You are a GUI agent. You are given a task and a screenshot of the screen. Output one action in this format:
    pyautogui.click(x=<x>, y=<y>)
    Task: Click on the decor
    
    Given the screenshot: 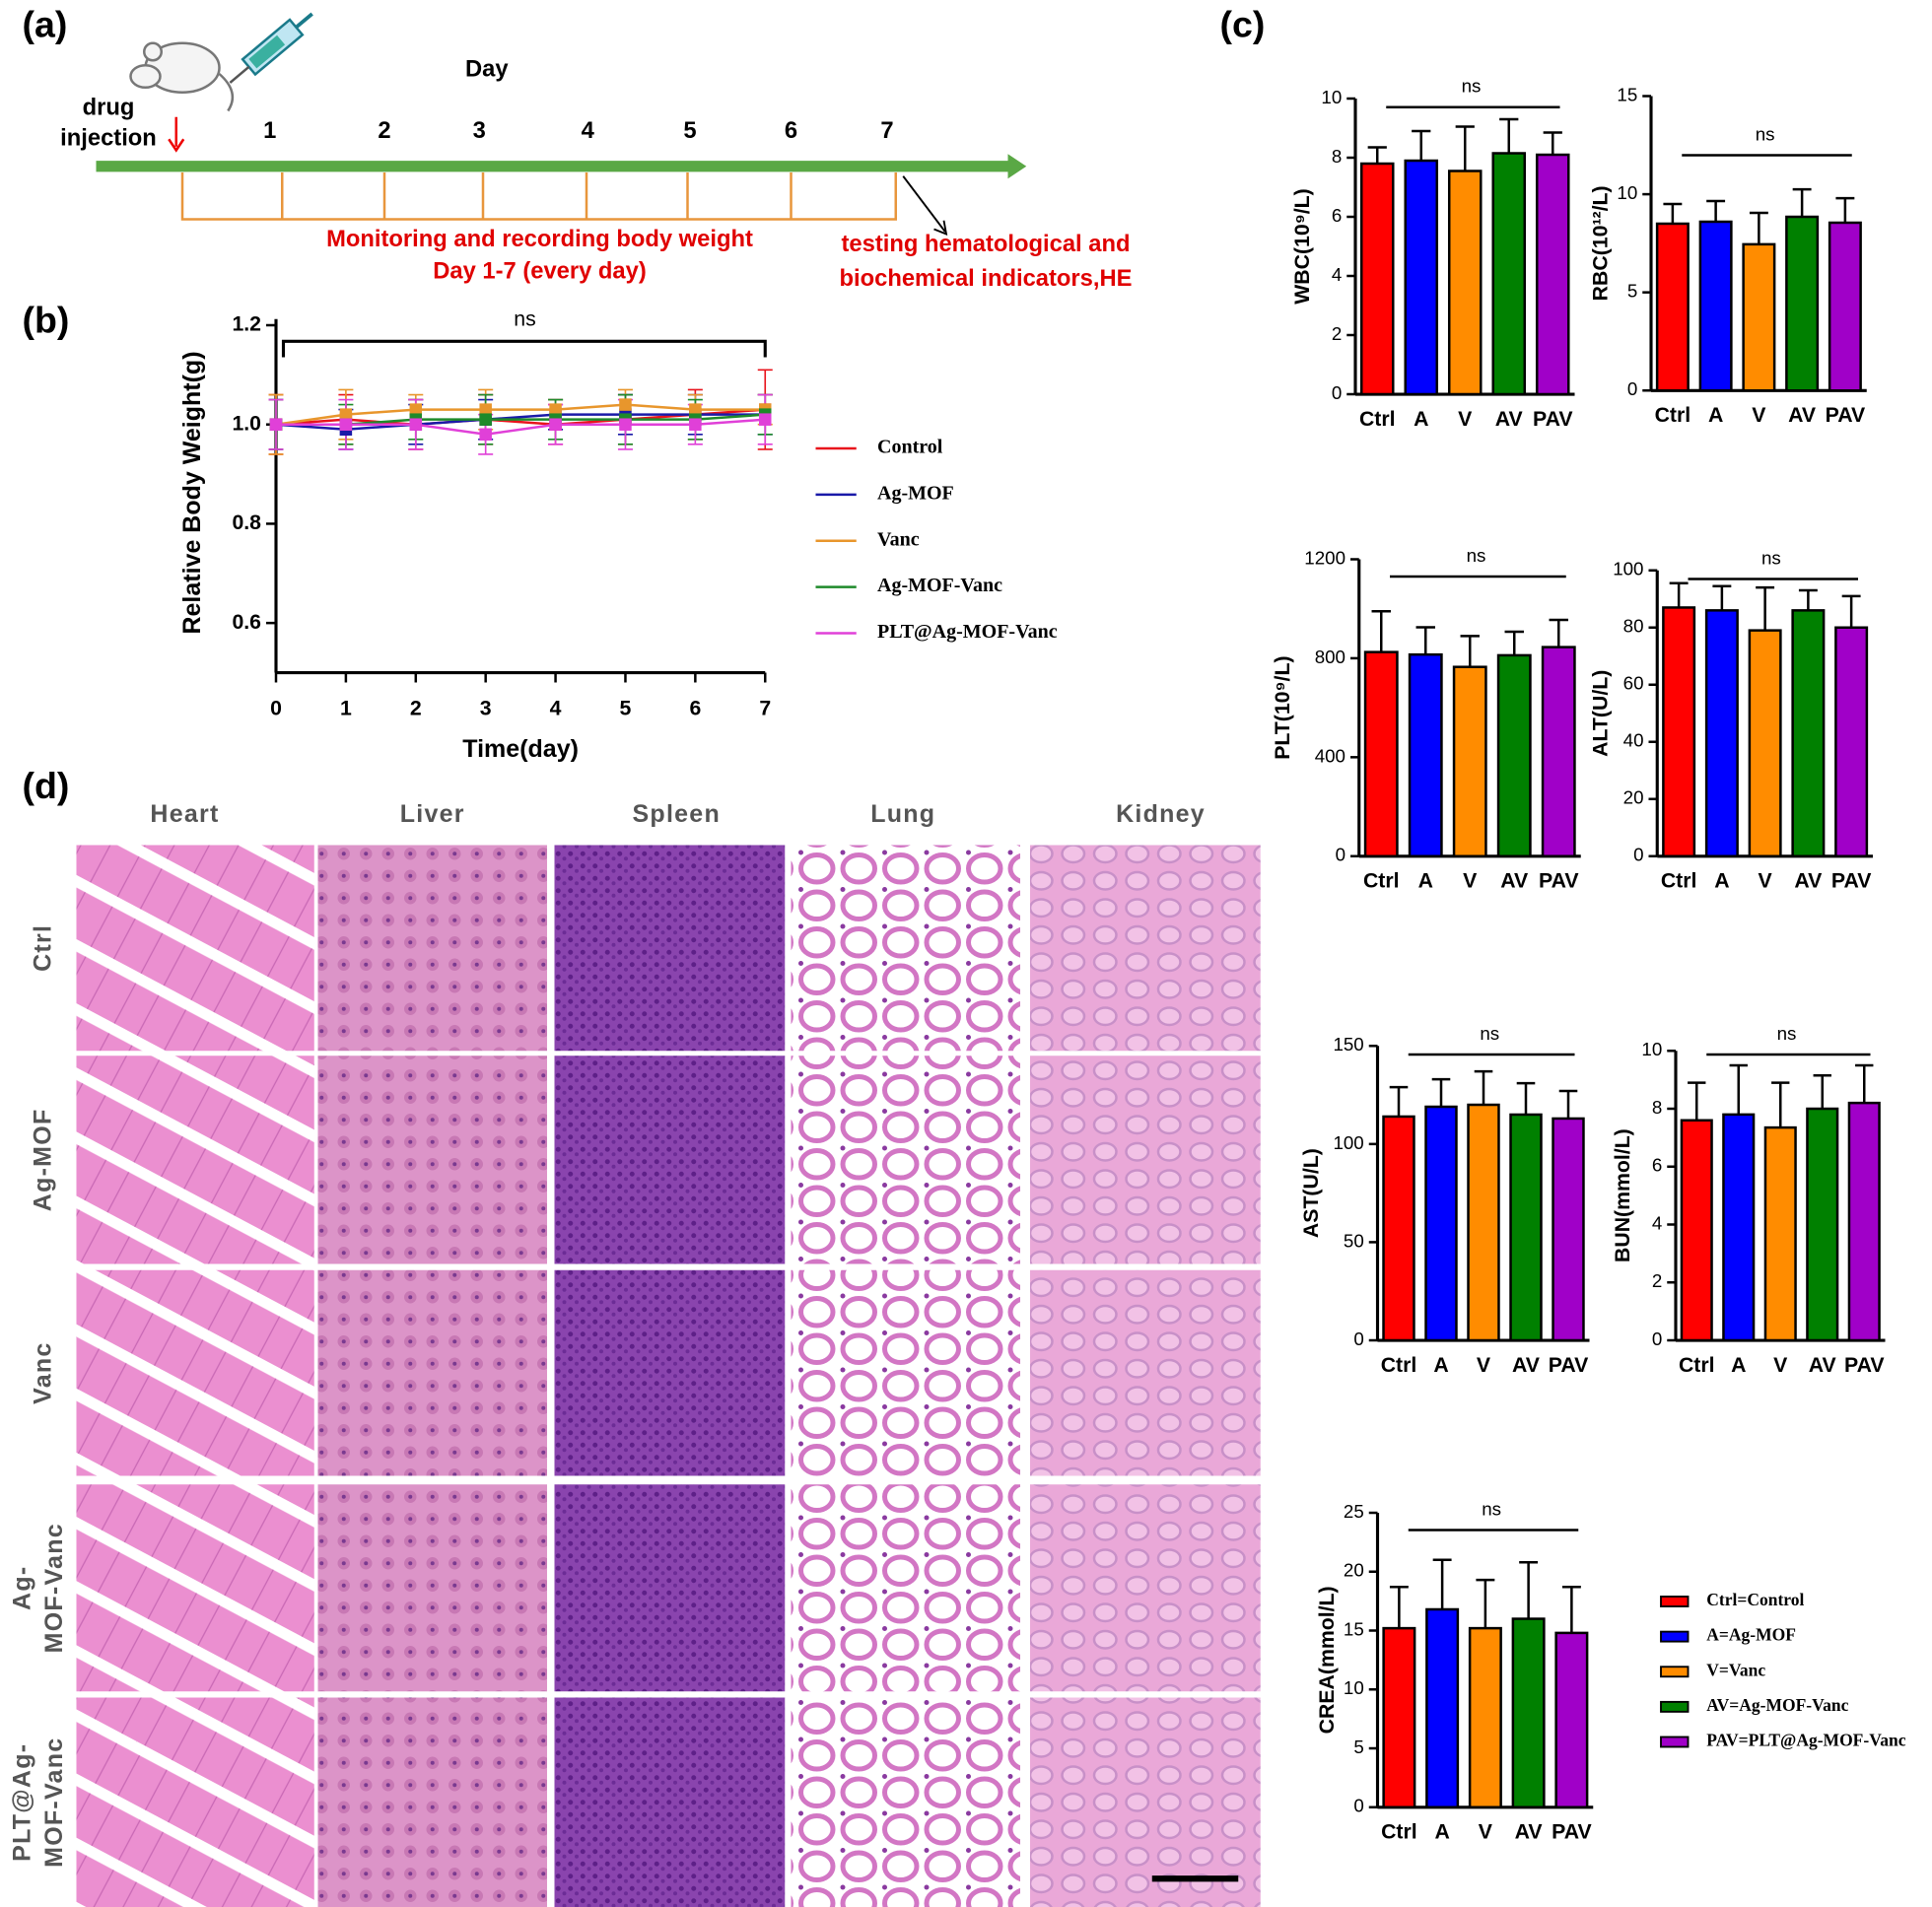 What is the action you would take?
    pyautogui.click(x=562, y=124)
    